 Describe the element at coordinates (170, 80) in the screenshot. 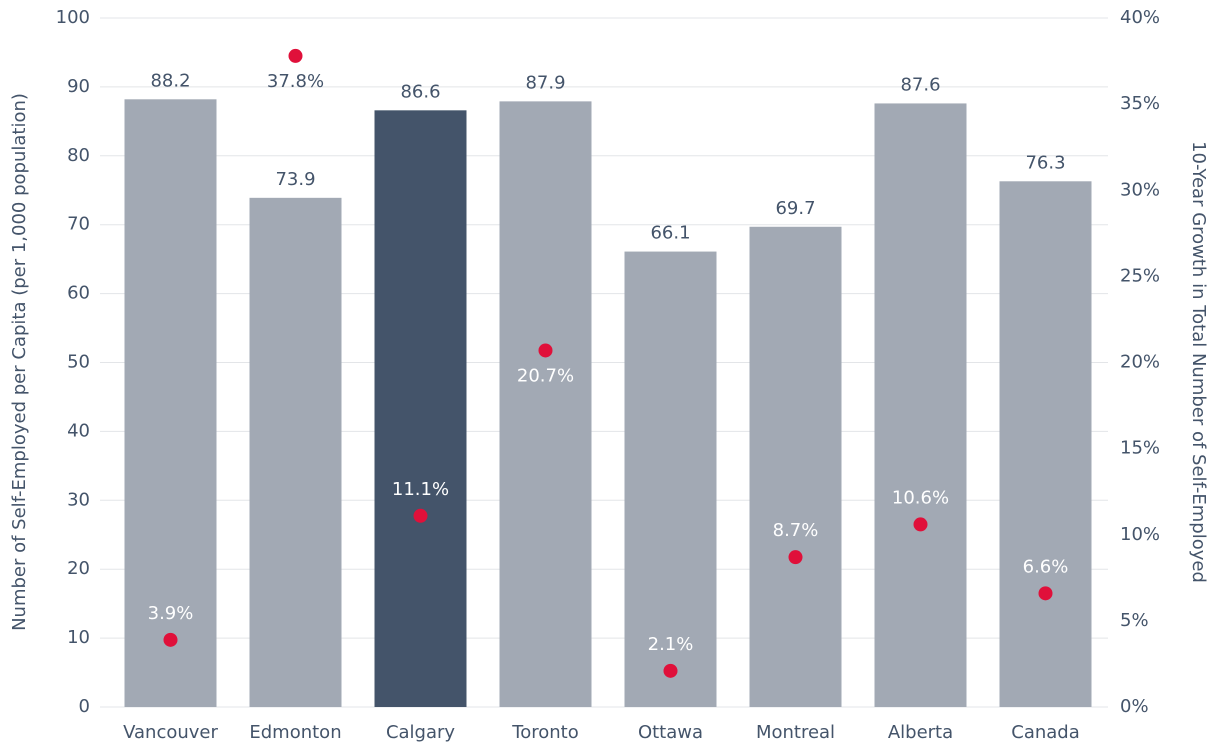

I see `bar-value-label: 88.2` at that location.